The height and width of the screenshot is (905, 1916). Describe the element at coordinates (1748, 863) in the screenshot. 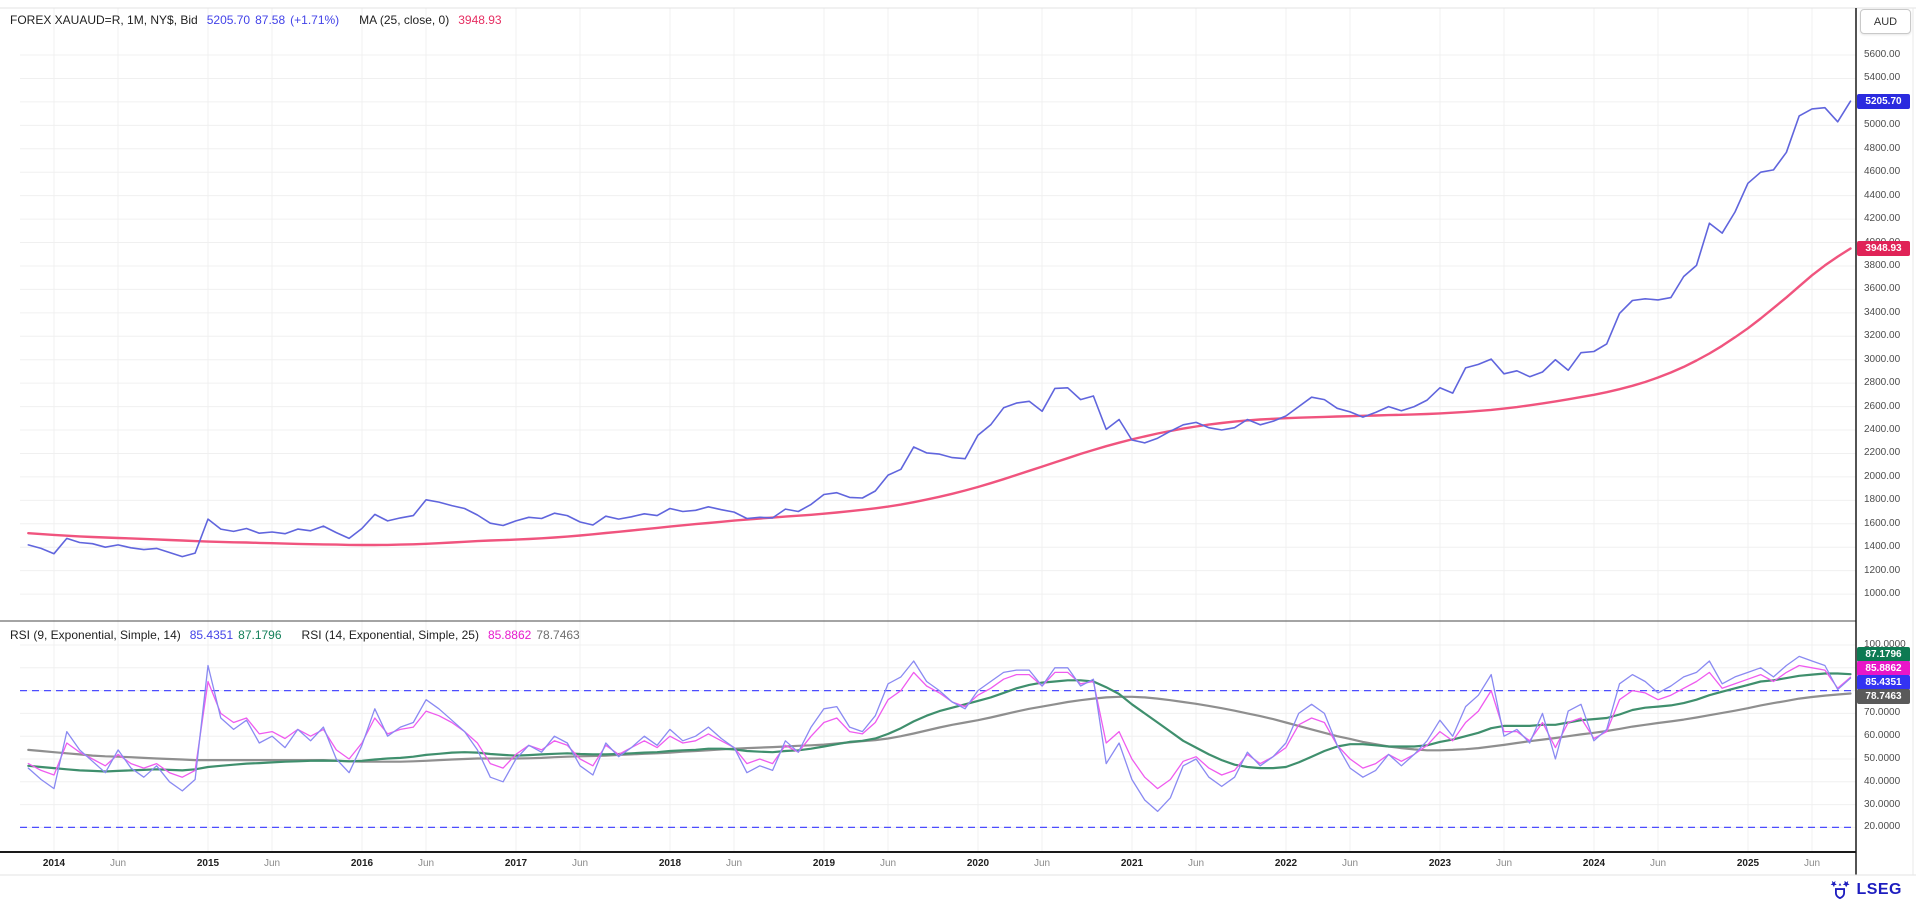

I see `x-axis-year-label: 2025` at that location.